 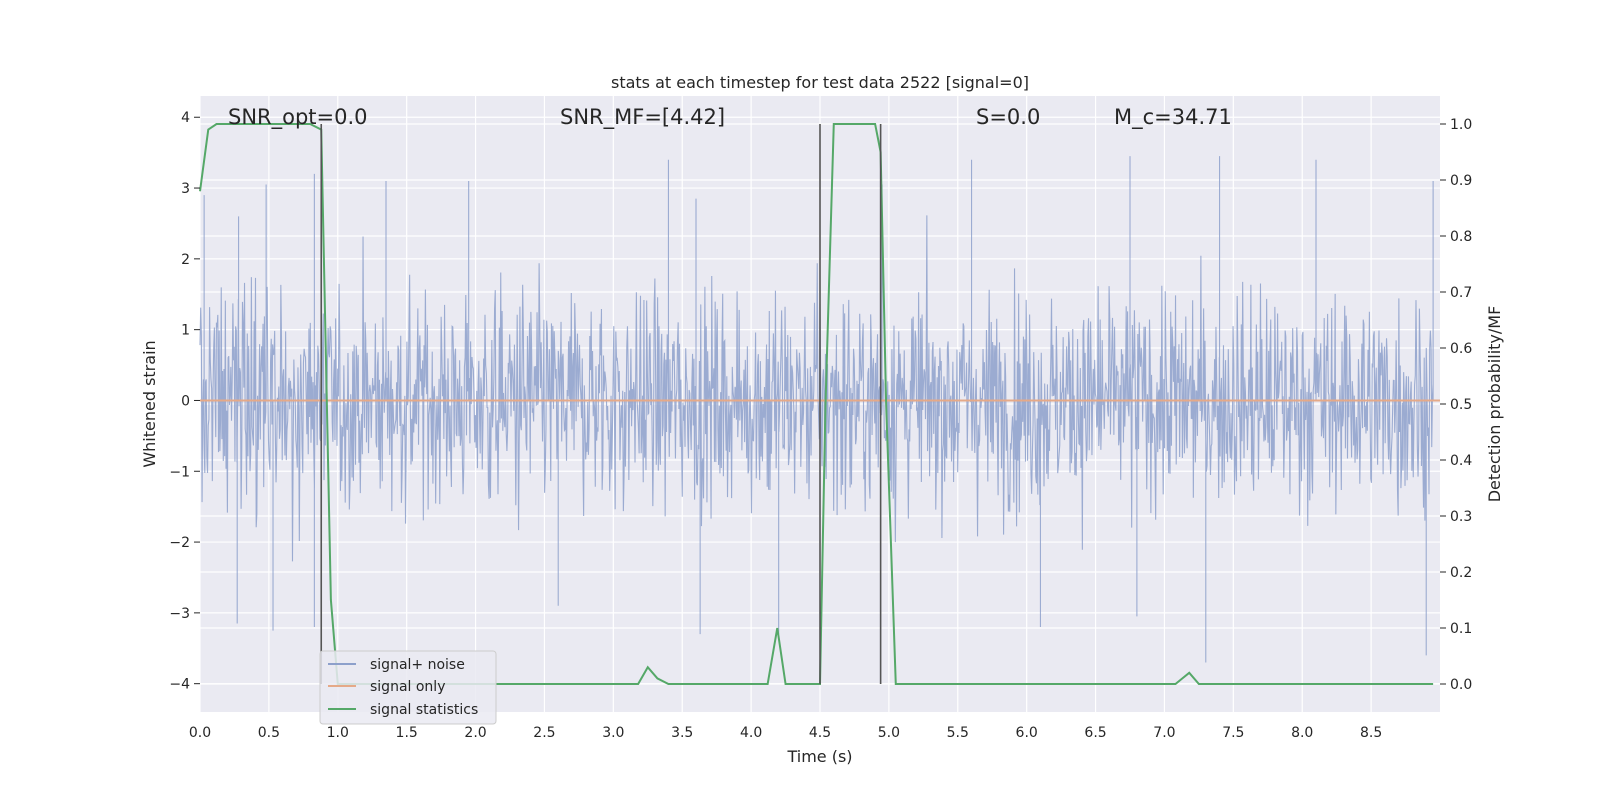 What do you see at coordinates (682, 733) in the screenshot?
I see `x-tick-label: 3.5` at bounding box center [682, 733].